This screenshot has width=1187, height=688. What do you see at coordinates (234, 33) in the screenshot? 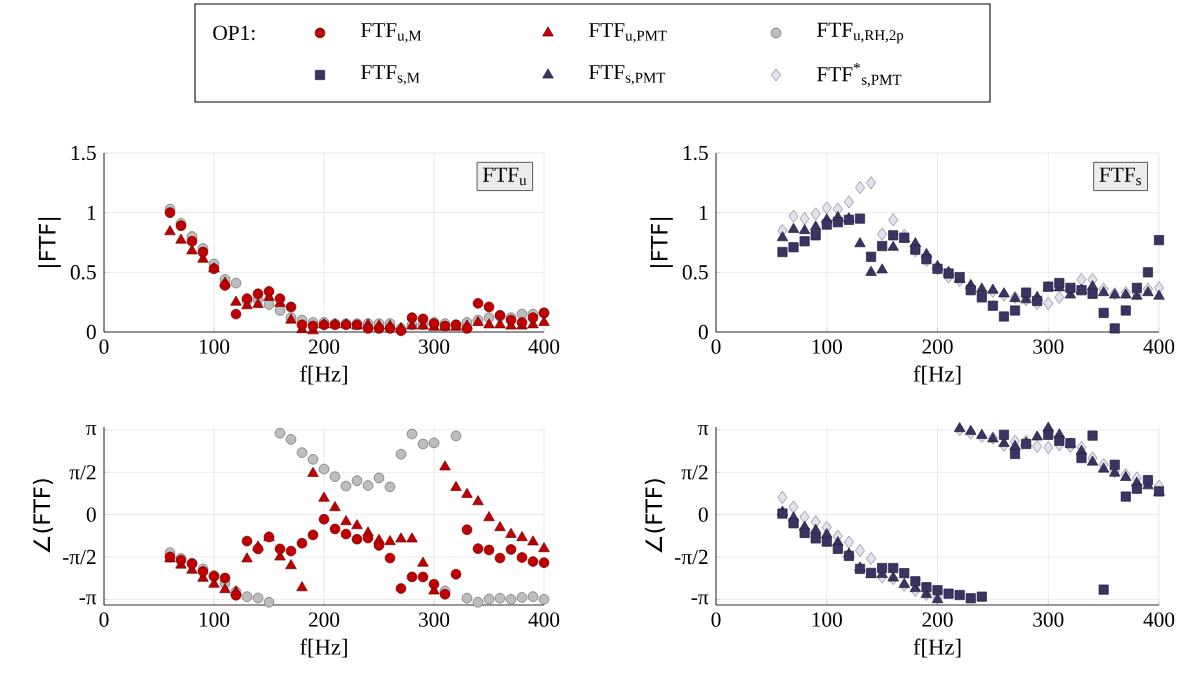
I see `legend-title: OP1:` at bounding box center [234, 33].